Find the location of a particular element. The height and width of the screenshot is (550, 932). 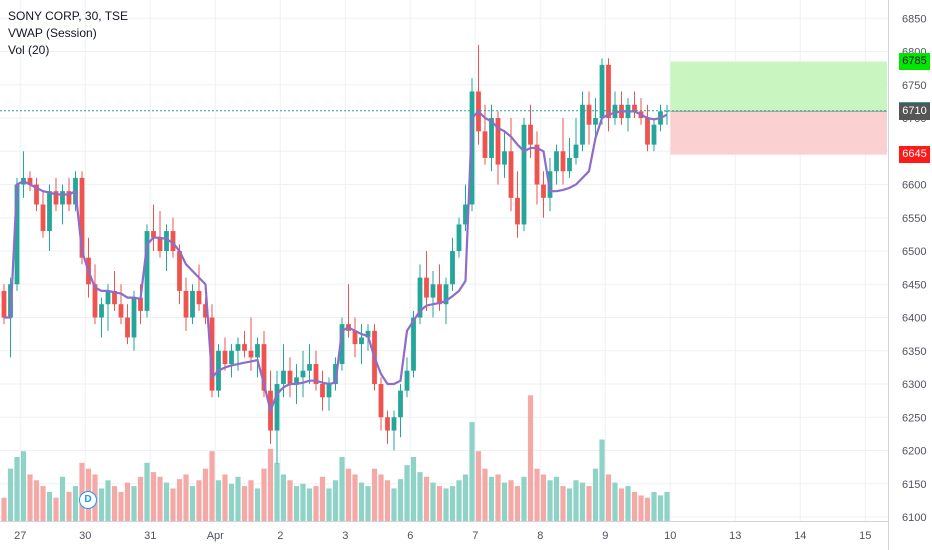

time-axis: 27 30 31 Apr 2 3 6 7 8 9 10 13 14 15 is located at coordinates (444, 532).